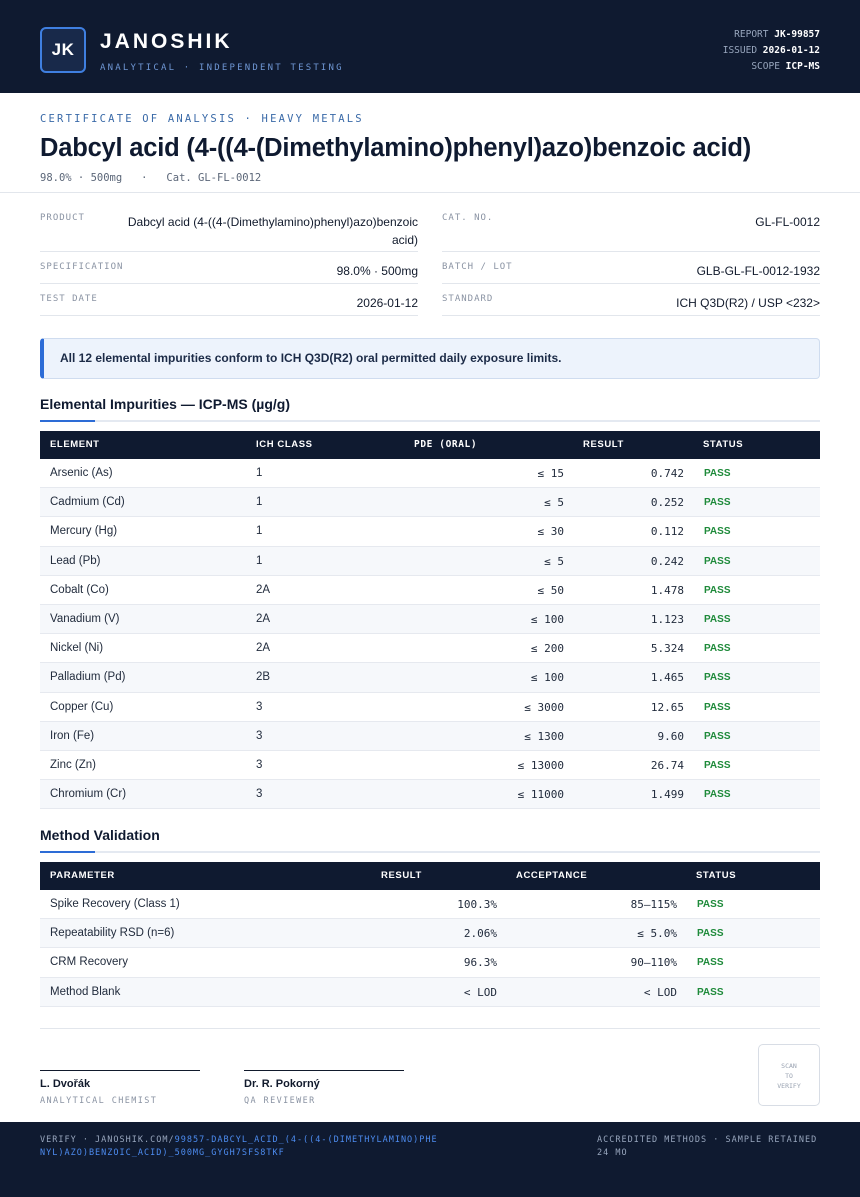 The height and width of the screenshot is (1197, 860). Describe the element at coordinates (202, 119) in the screenshot. I see `document-kicker: CERTIFICATE OF ANALYSIS · HEAVY METALS` at that location.